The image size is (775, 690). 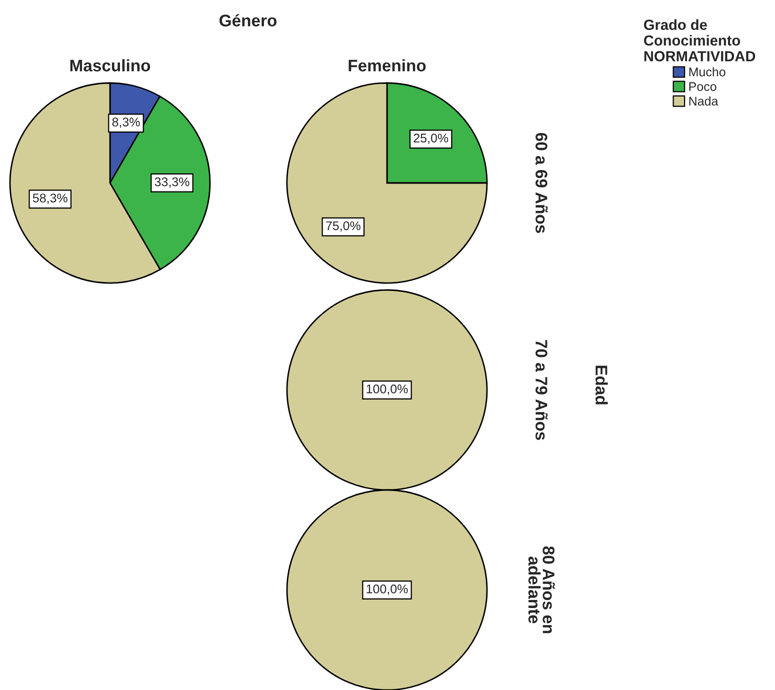 I want to click on chart-title: Masculino, so click(x=110, y=65).